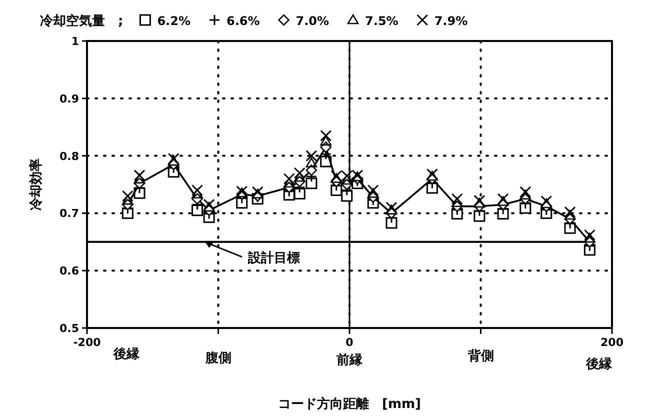  I want to click on legend-label: 7.5%, so click(381, 21).